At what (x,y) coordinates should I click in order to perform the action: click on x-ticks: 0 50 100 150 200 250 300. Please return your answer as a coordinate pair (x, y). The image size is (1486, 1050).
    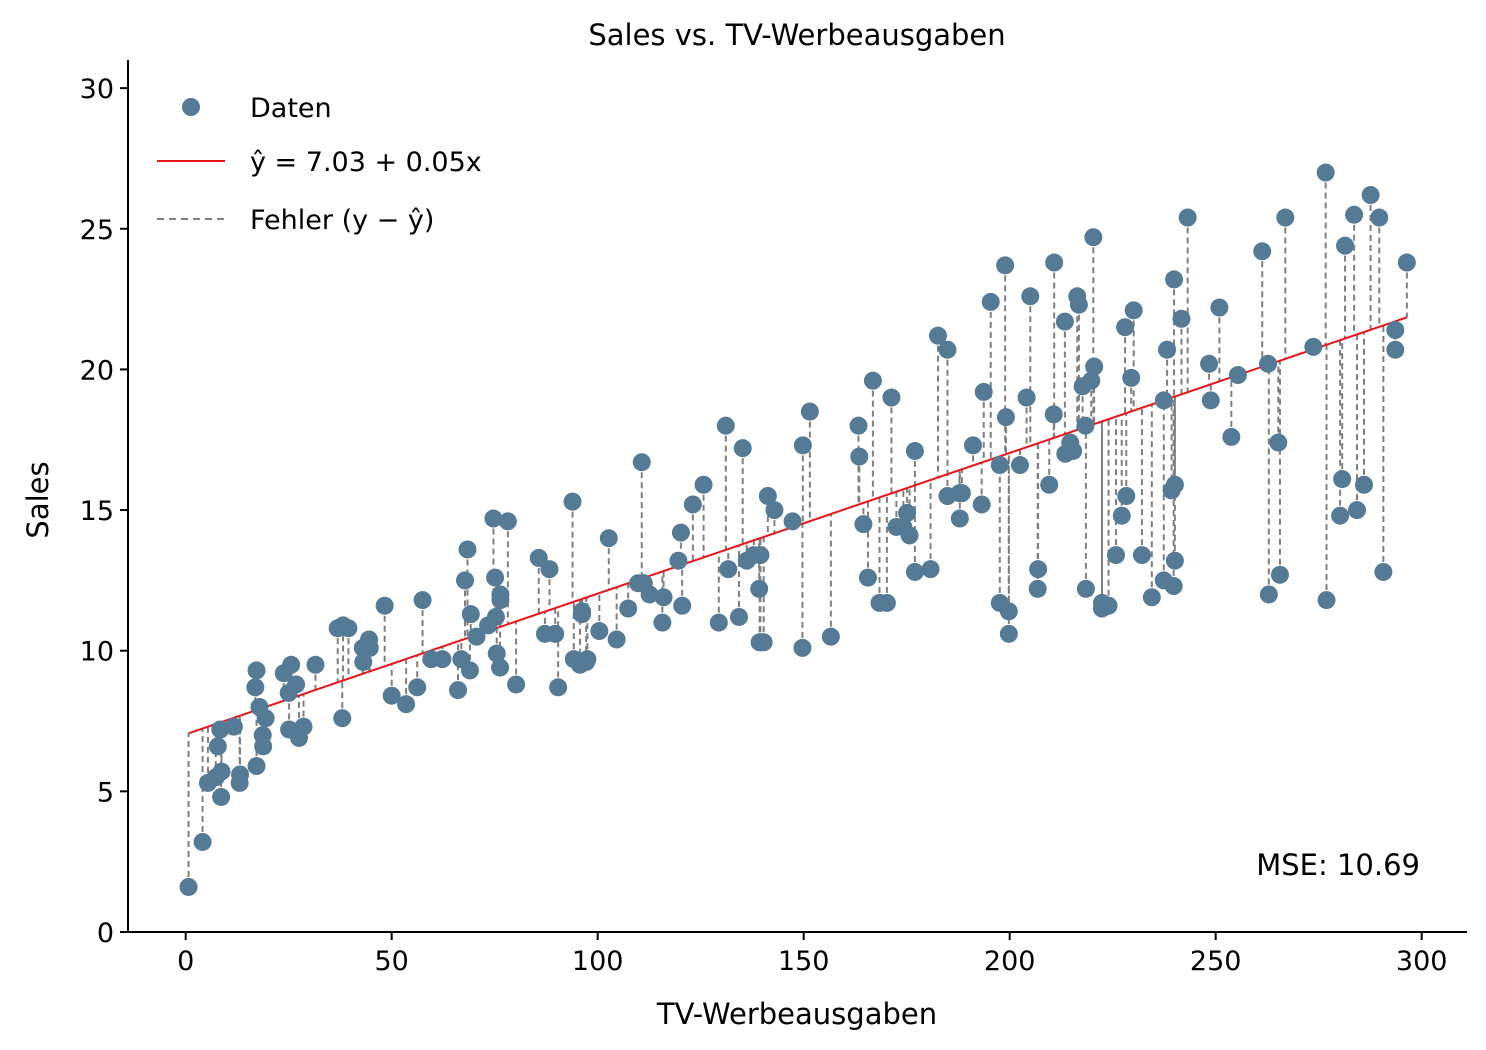
    Looking at the image, I should click on (812, 954).